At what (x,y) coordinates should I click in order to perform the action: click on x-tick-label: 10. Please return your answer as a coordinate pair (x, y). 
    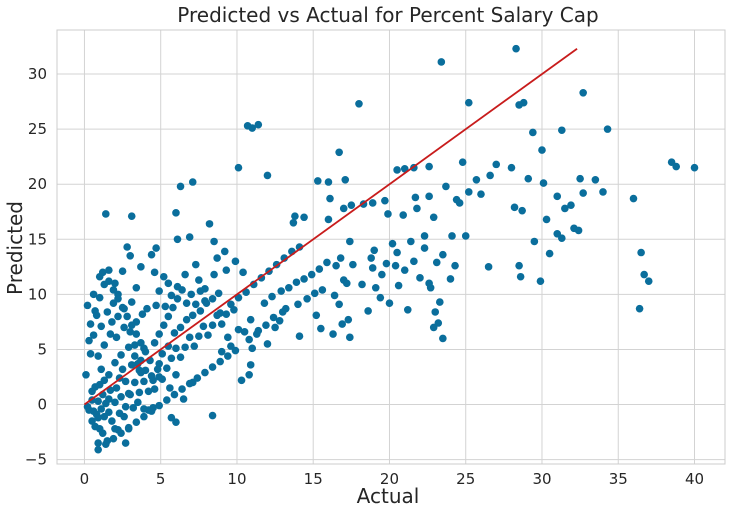
    Looking at the image, I should click on (236, 479).